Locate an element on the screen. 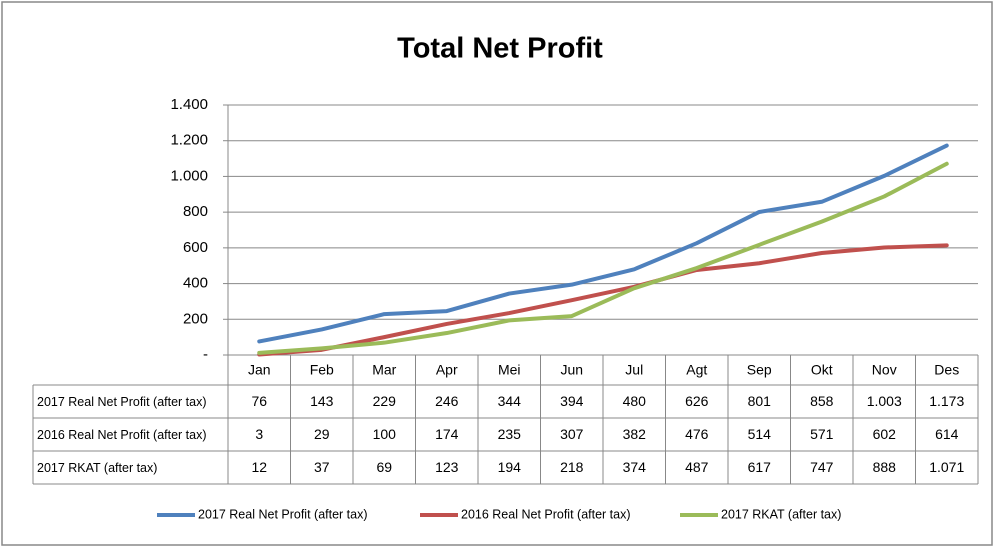  table-row-header: 2016 Real Net Profit (after tax) is located at coordinates (122, 435).